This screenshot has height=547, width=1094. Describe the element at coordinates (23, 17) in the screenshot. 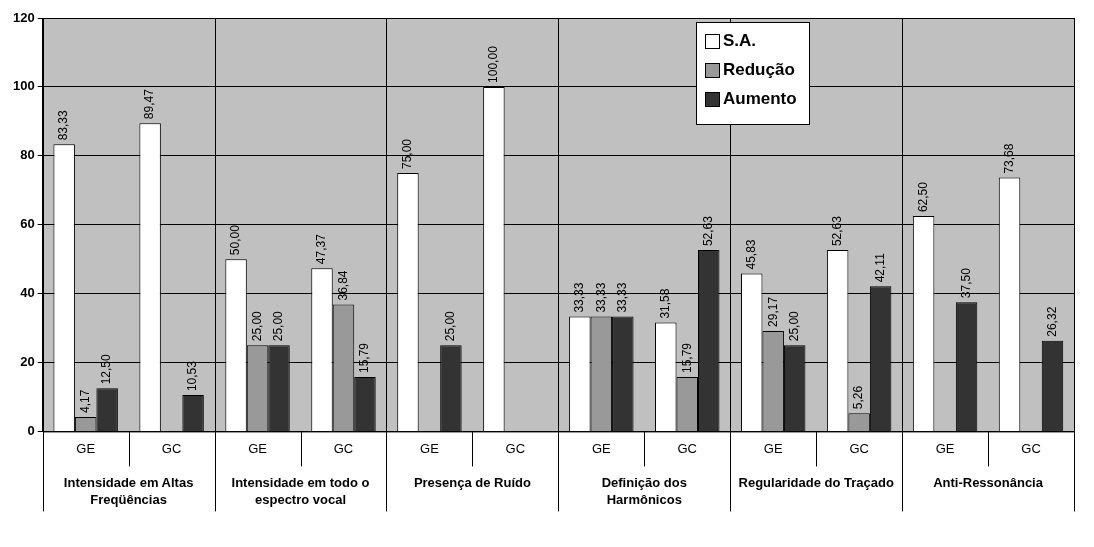

I see `y-tick-label: 120` at that location.